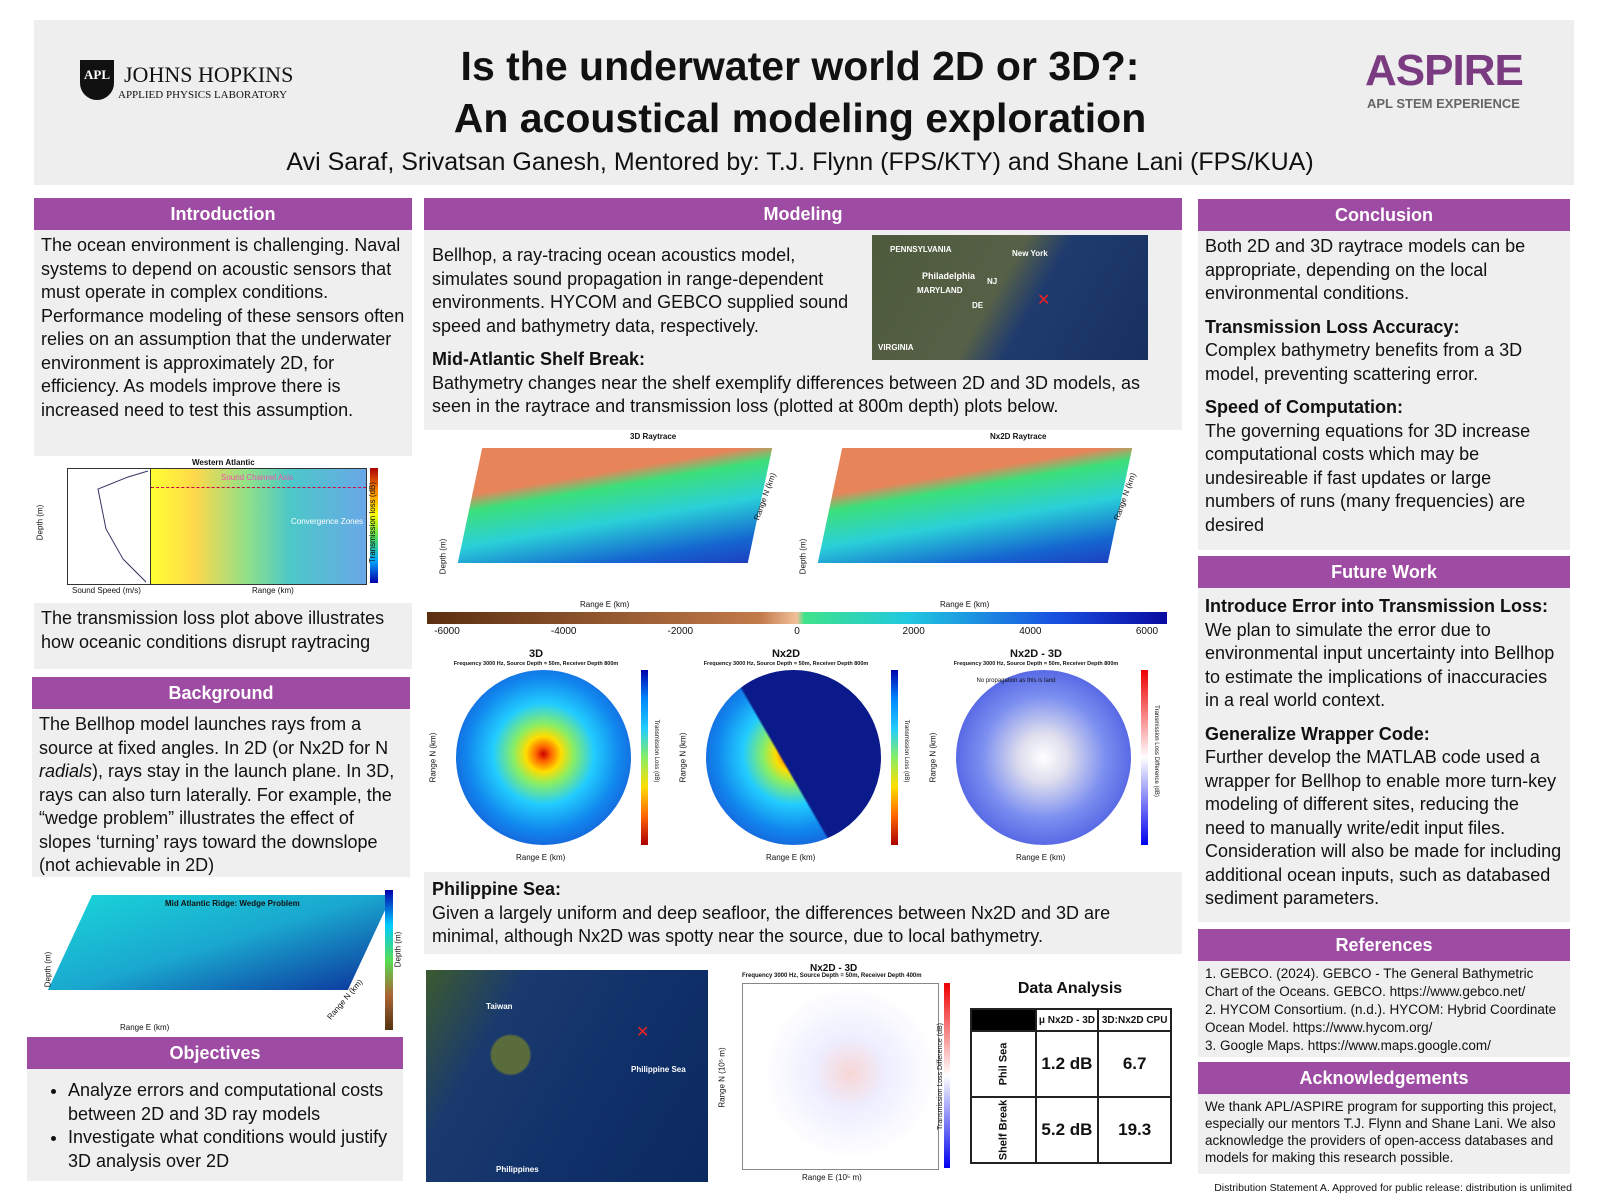 This screenshot has height=1200, width=1600. I want to click on plot-title: Nx2D, so click(786, 654).